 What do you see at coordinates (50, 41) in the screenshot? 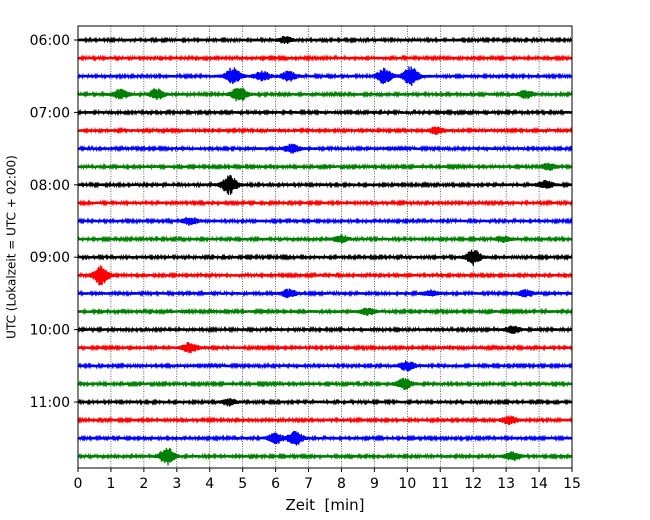
I see `y-tick-label-0600: 06:00` at bounding box center [50, 41].